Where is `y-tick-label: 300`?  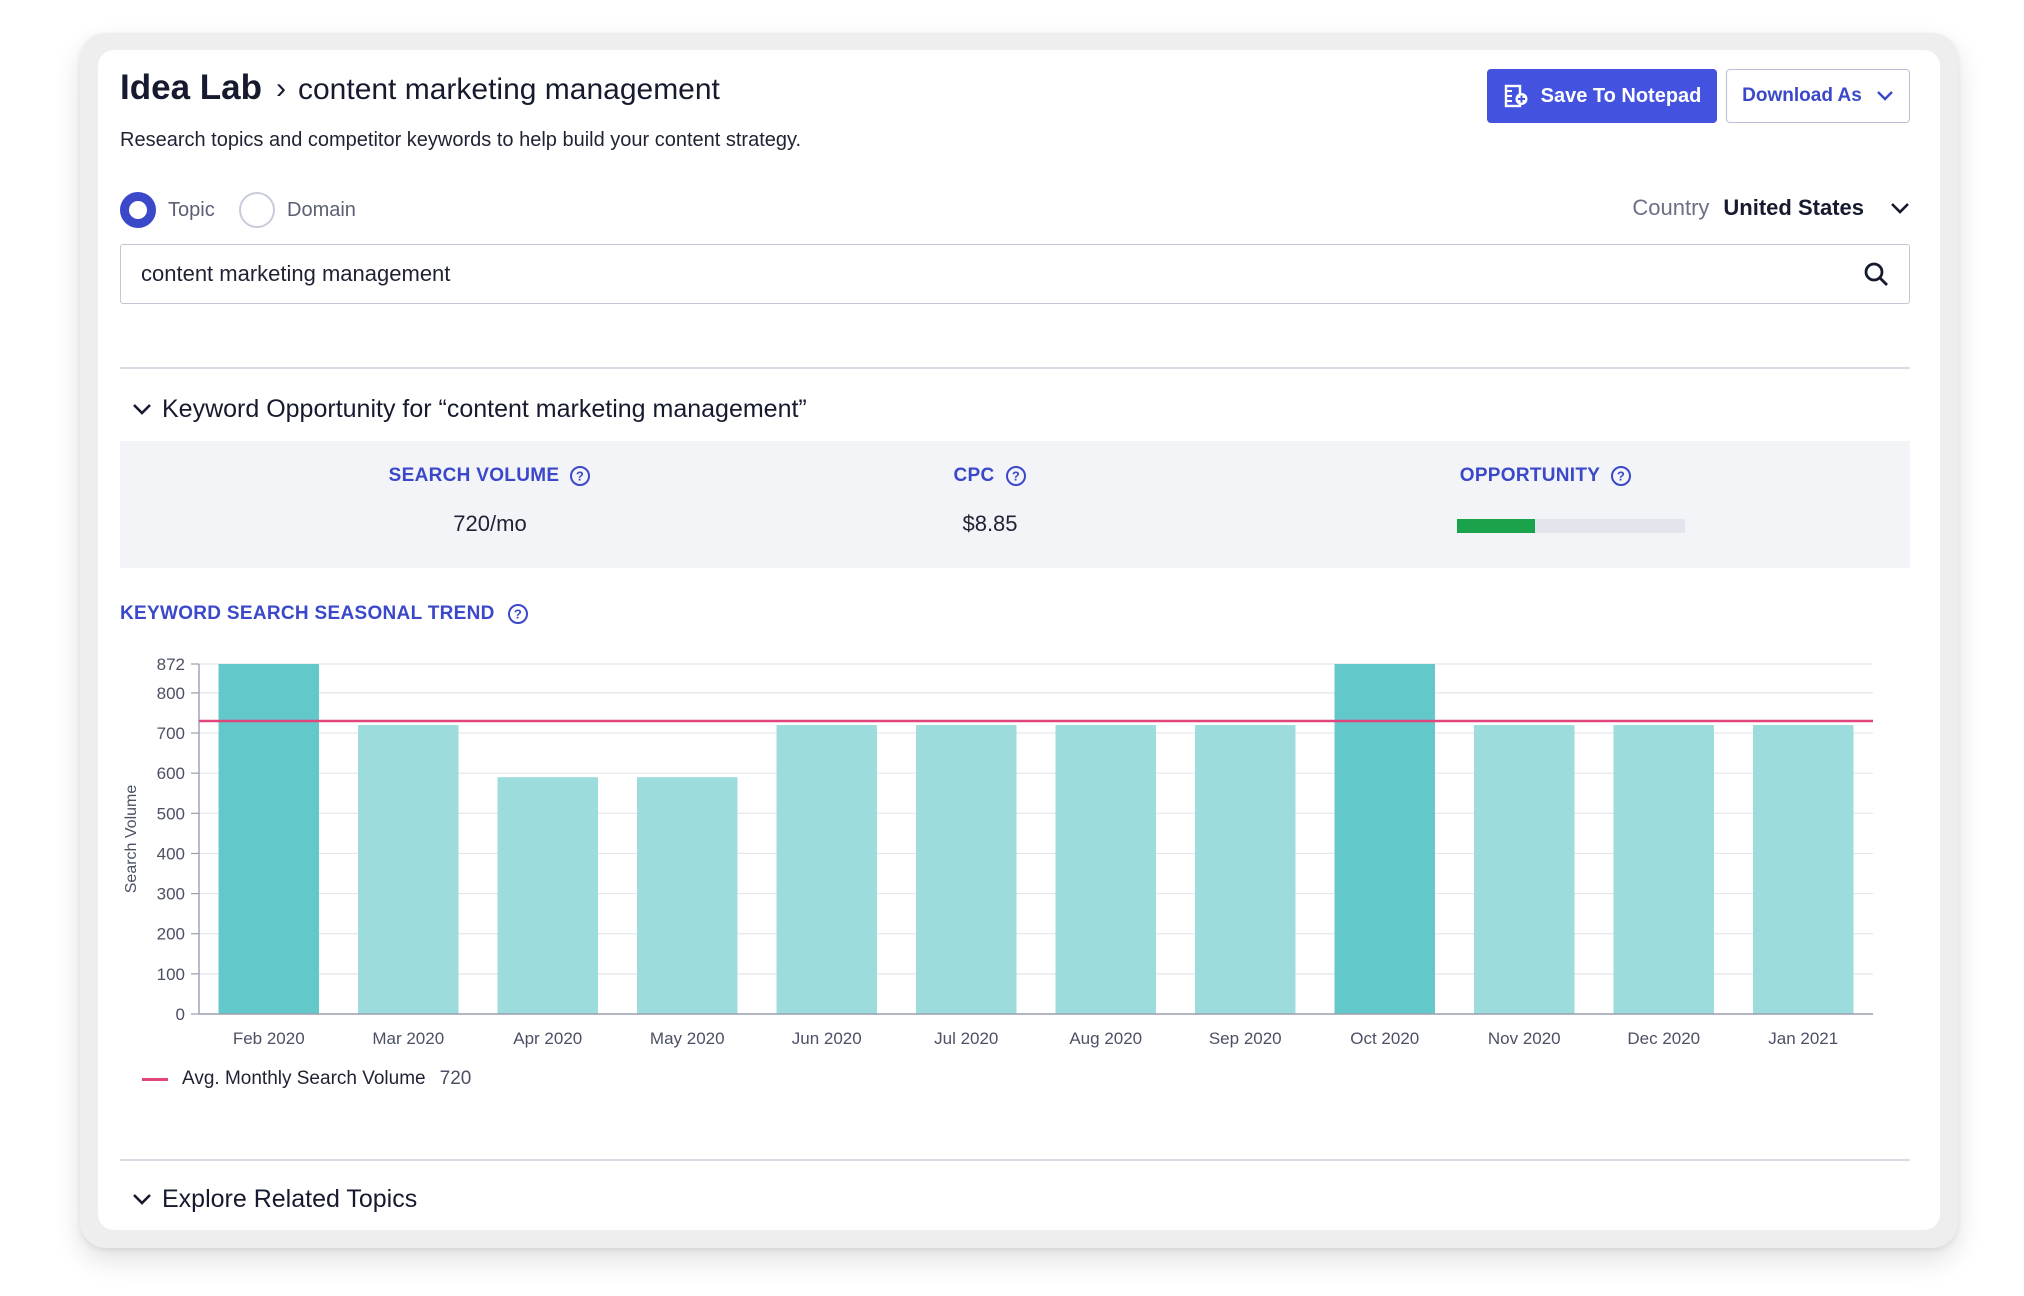
y-tick-label: 300 is located at coordinates (171, 894).